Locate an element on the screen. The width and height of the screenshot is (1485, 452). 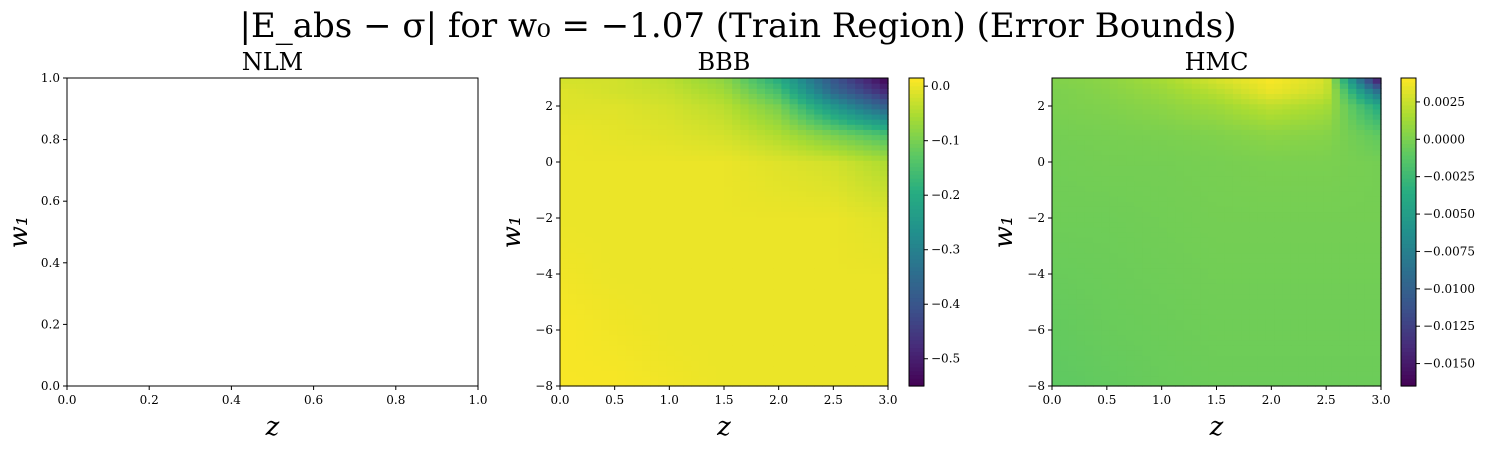
plot-title: NLM is located at coordinates (273, 62).